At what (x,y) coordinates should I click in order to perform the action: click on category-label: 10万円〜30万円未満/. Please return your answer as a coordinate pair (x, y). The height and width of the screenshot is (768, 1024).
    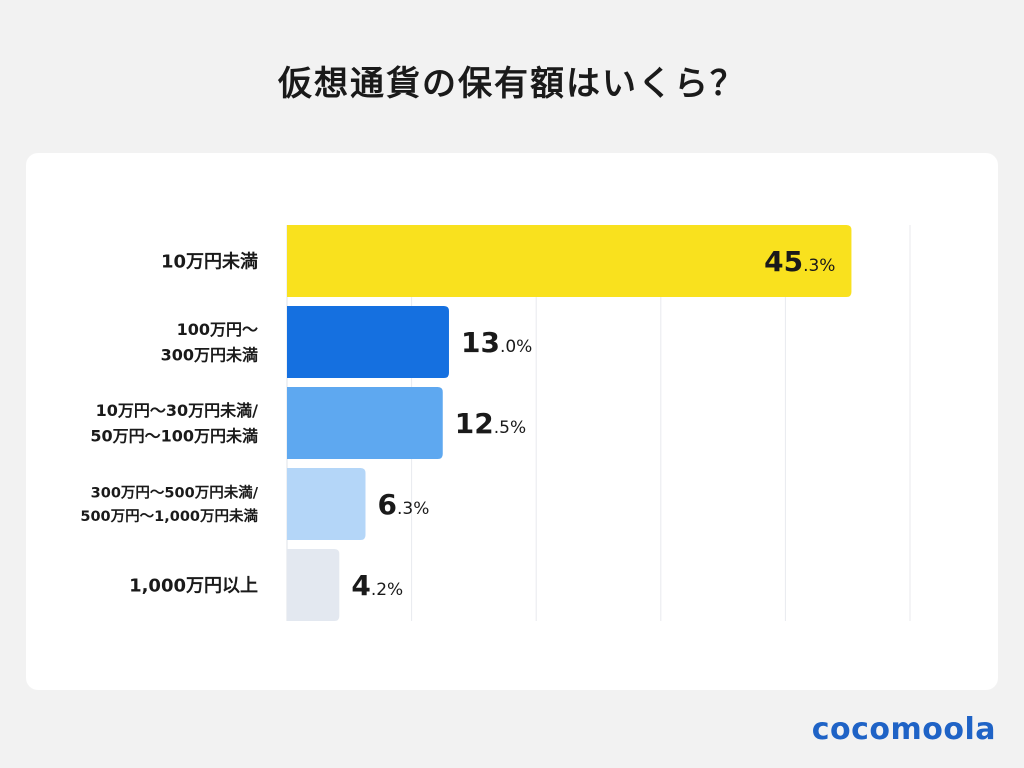
    Looking at the image, I should click on (177, 410).